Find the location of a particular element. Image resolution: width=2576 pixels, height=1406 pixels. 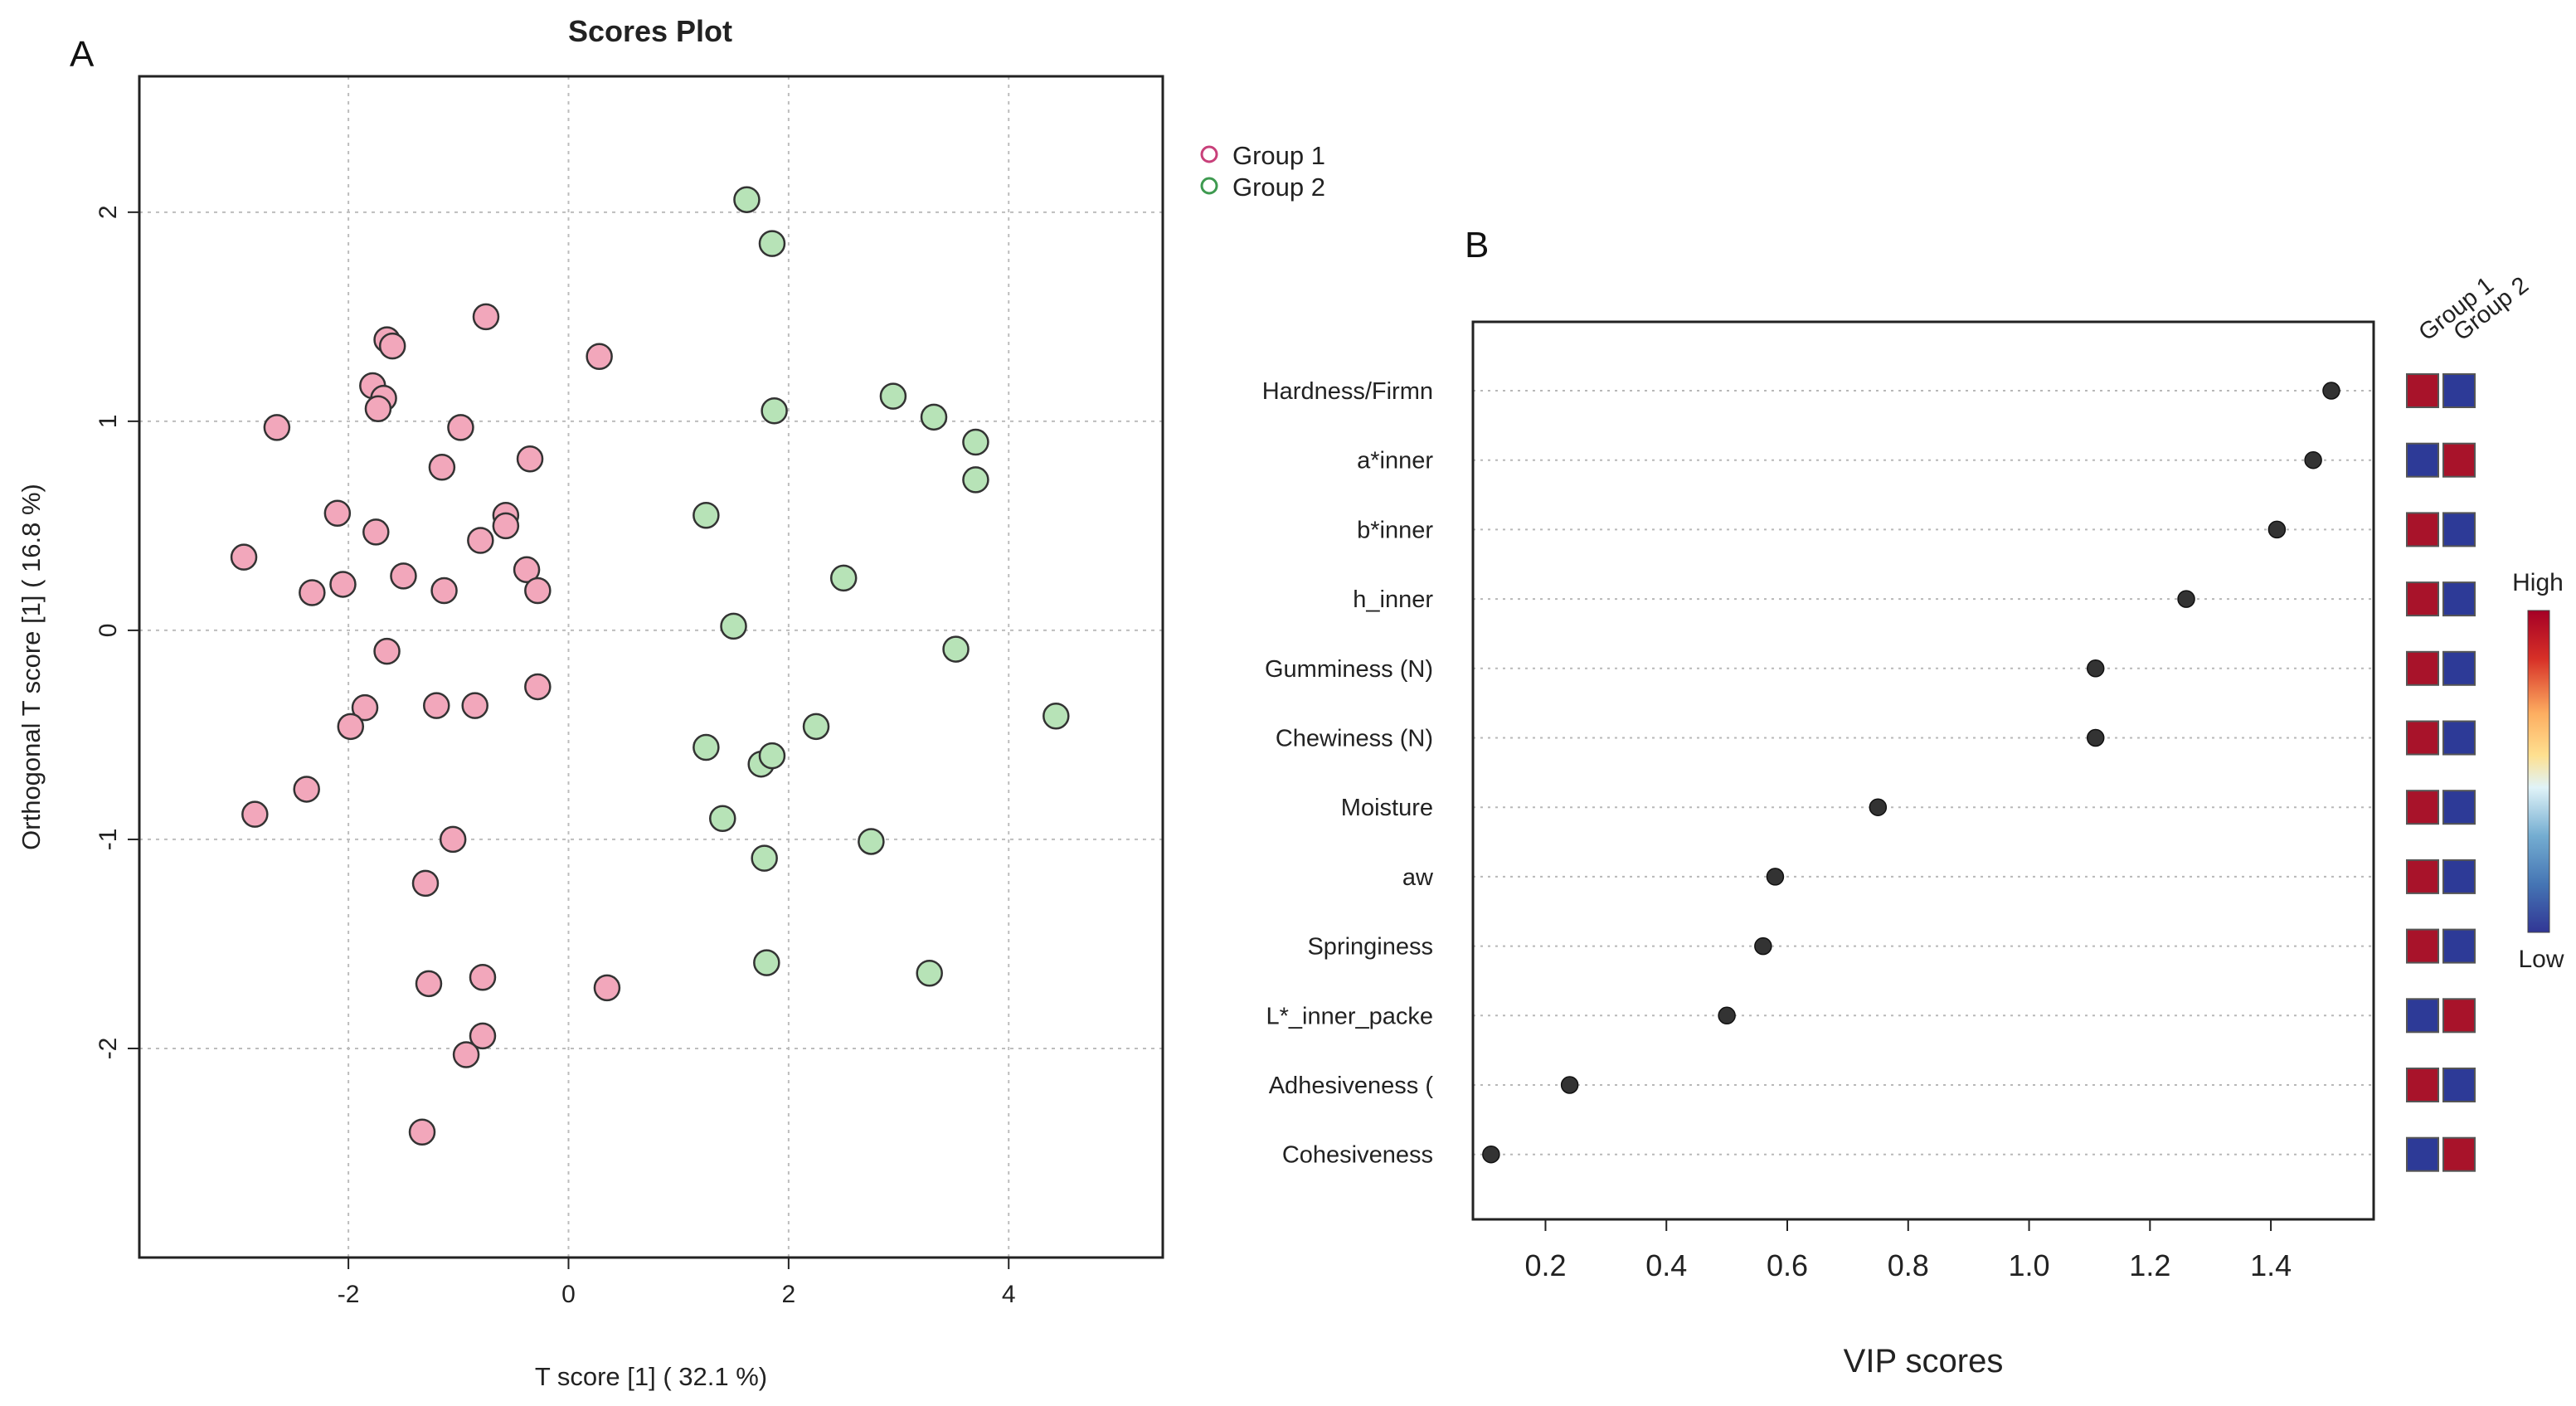

vip-feature-label: aw is located at coordinates (1418, 878).